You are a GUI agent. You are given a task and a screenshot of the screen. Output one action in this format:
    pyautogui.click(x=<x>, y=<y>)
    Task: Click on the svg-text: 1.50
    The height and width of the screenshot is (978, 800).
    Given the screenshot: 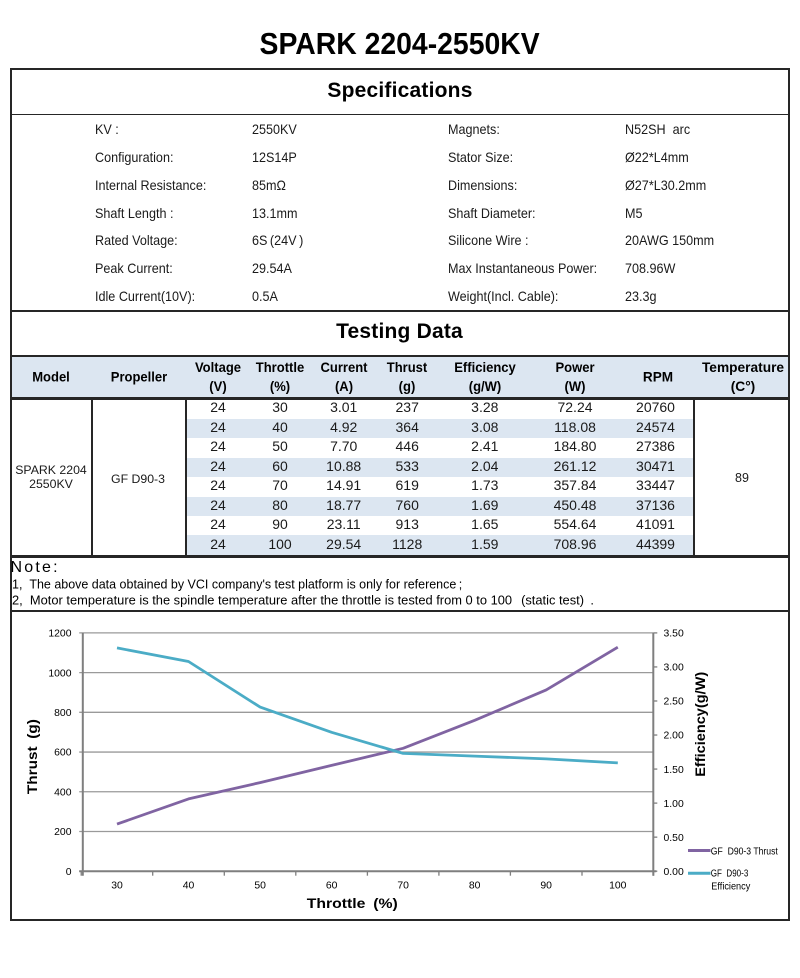 What is the action you would take?
    pyautogui.click(x=674, y=770)
    